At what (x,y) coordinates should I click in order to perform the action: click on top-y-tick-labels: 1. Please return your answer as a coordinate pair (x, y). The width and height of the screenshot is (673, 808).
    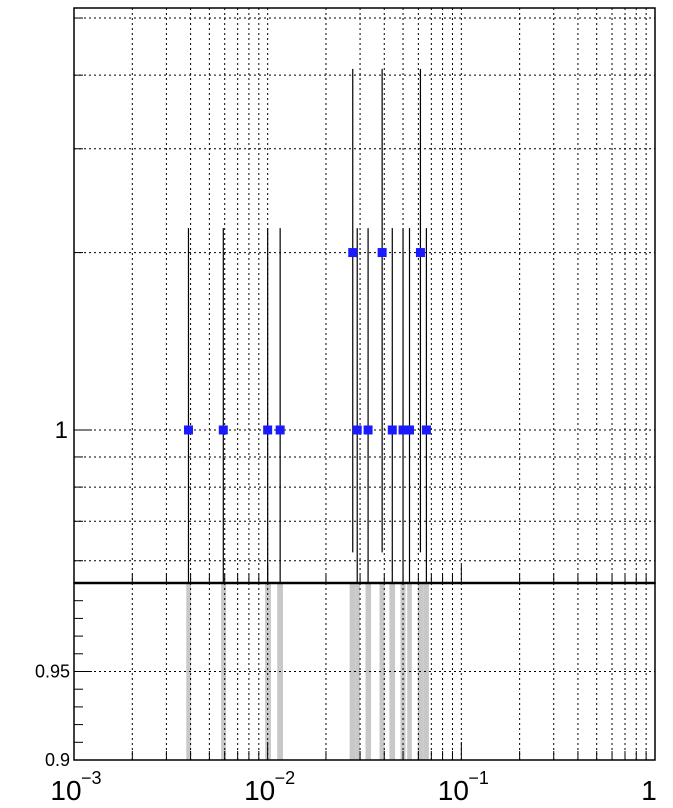
    Looking at the image, I should click on (61, 430).